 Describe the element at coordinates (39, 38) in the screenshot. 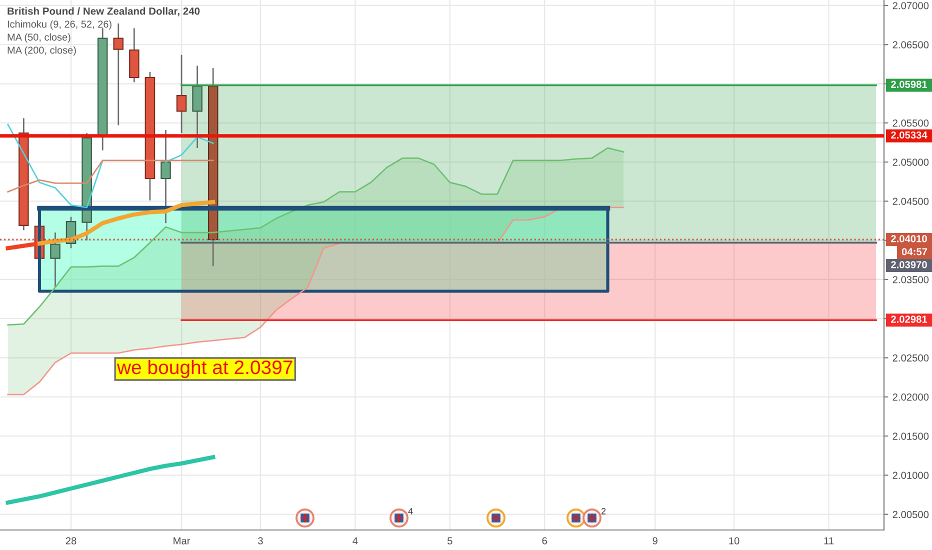

I see `annotation: MA (50, close)` at that location.